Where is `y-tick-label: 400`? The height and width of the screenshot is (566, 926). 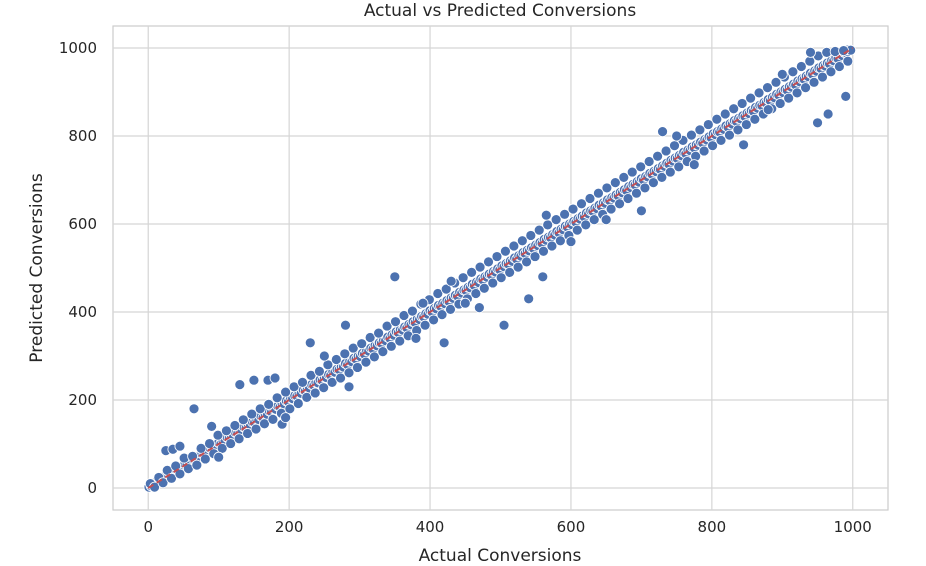
y-tick-label: 400 is located at coordinates (82, 312).